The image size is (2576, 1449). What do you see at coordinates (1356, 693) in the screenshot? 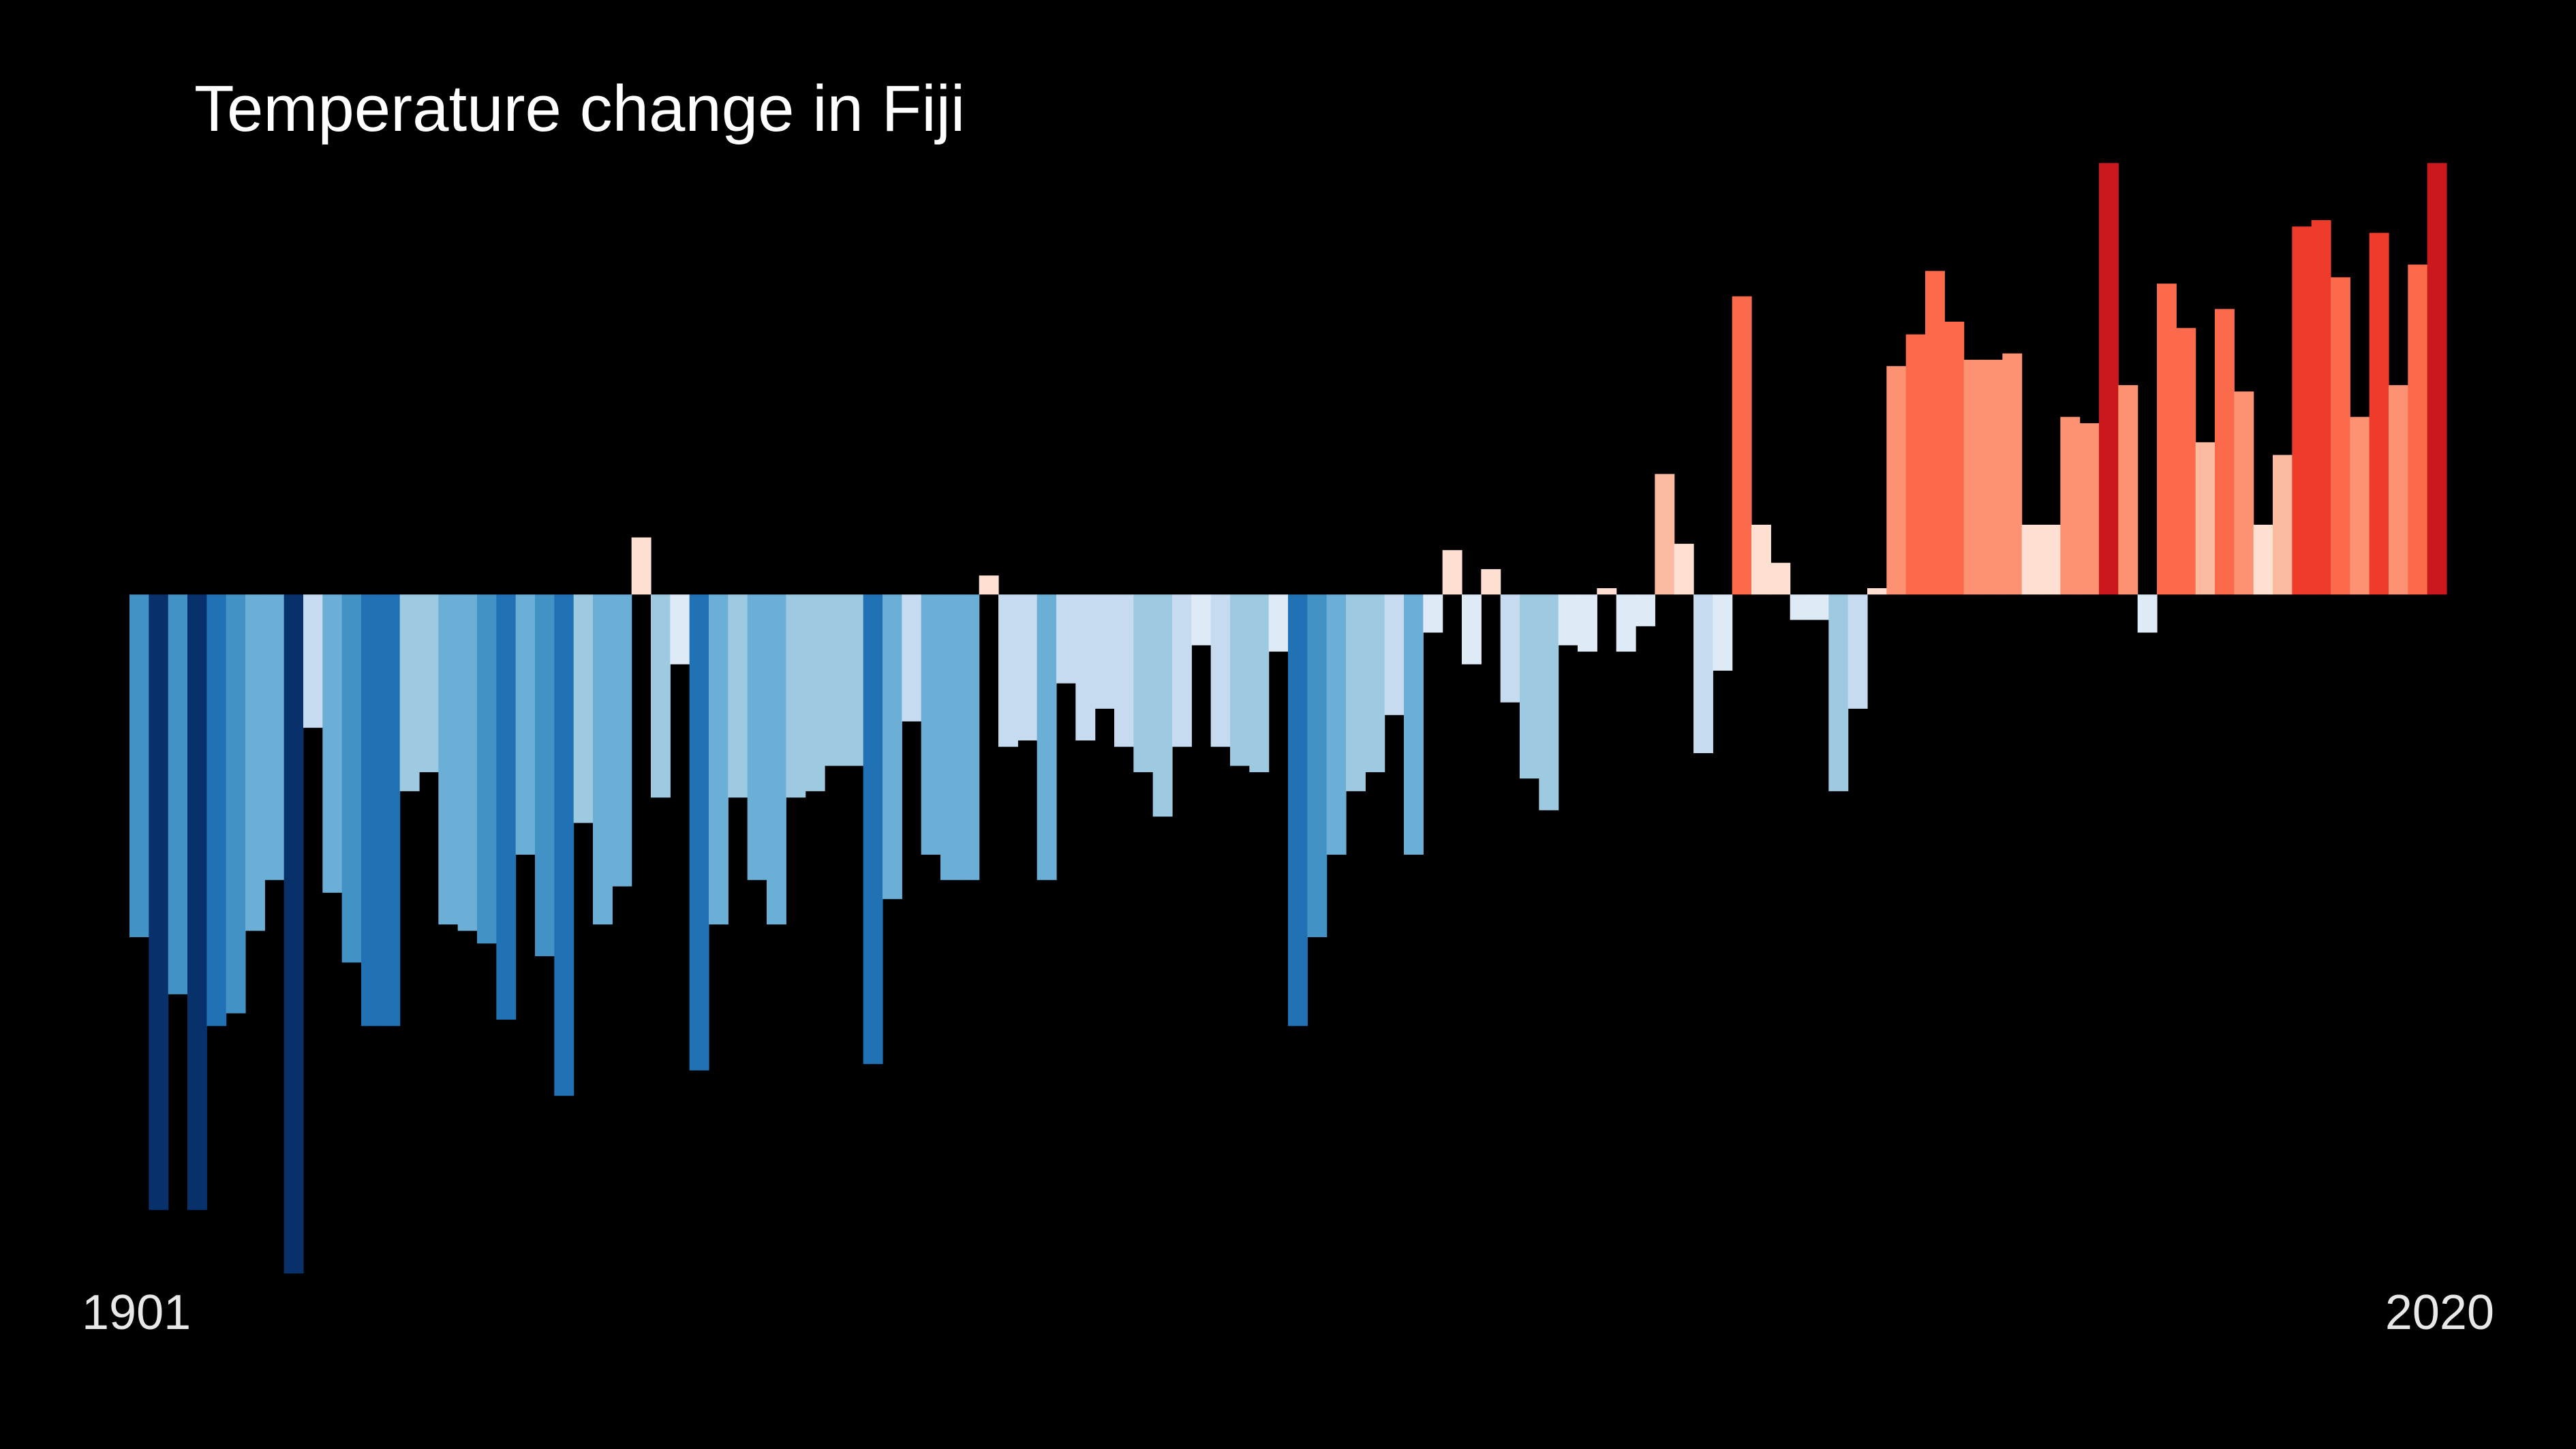
I see `bar-1964` at bounding box center [1356, 693].